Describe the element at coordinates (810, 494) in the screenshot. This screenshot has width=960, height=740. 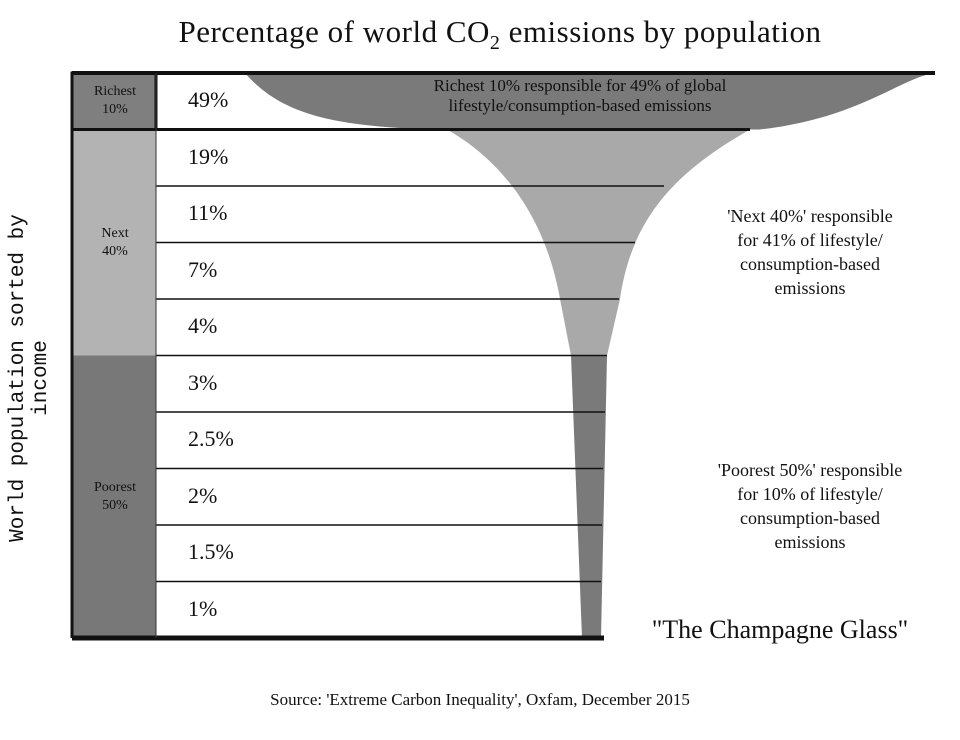
I see `annotation-line: for 10% of lifestyle/` at that location.